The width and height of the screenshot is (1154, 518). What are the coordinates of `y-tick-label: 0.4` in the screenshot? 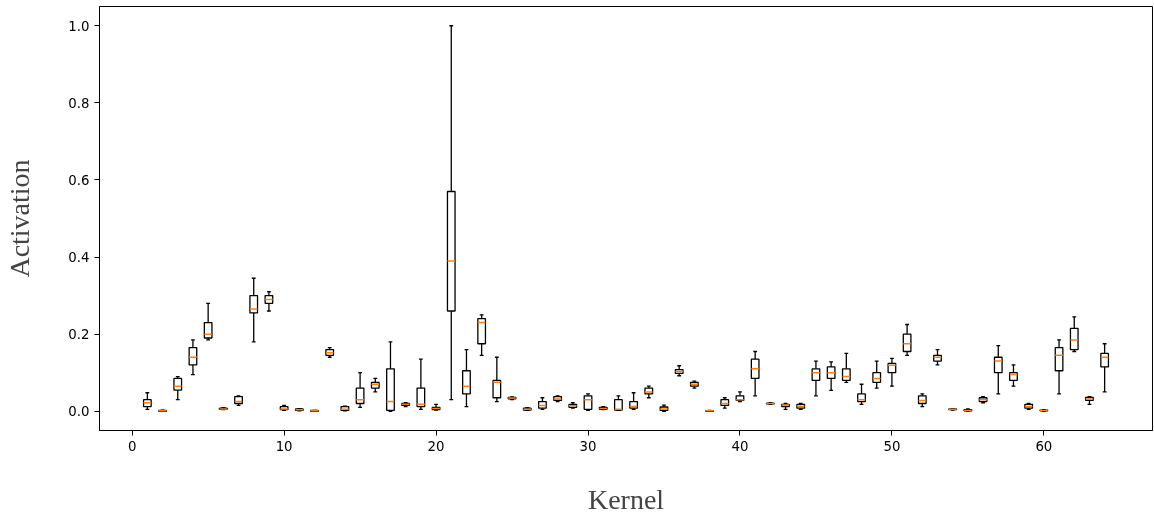 It's located at (79, 258).